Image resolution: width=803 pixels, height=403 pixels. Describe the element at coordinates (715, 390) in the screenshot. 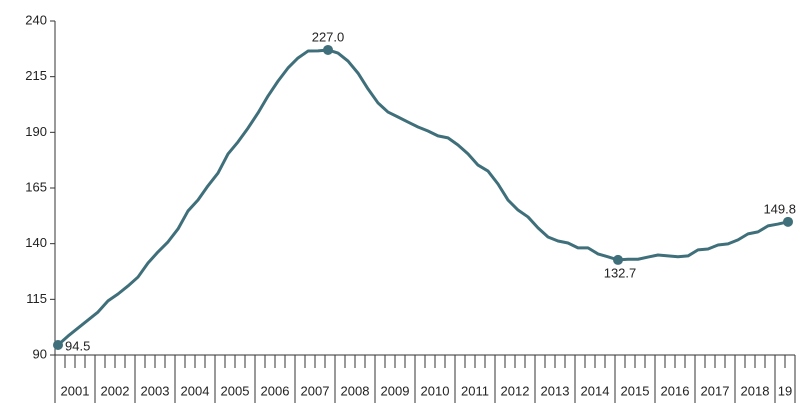

I see `x-tick-label: 2017` at that location.